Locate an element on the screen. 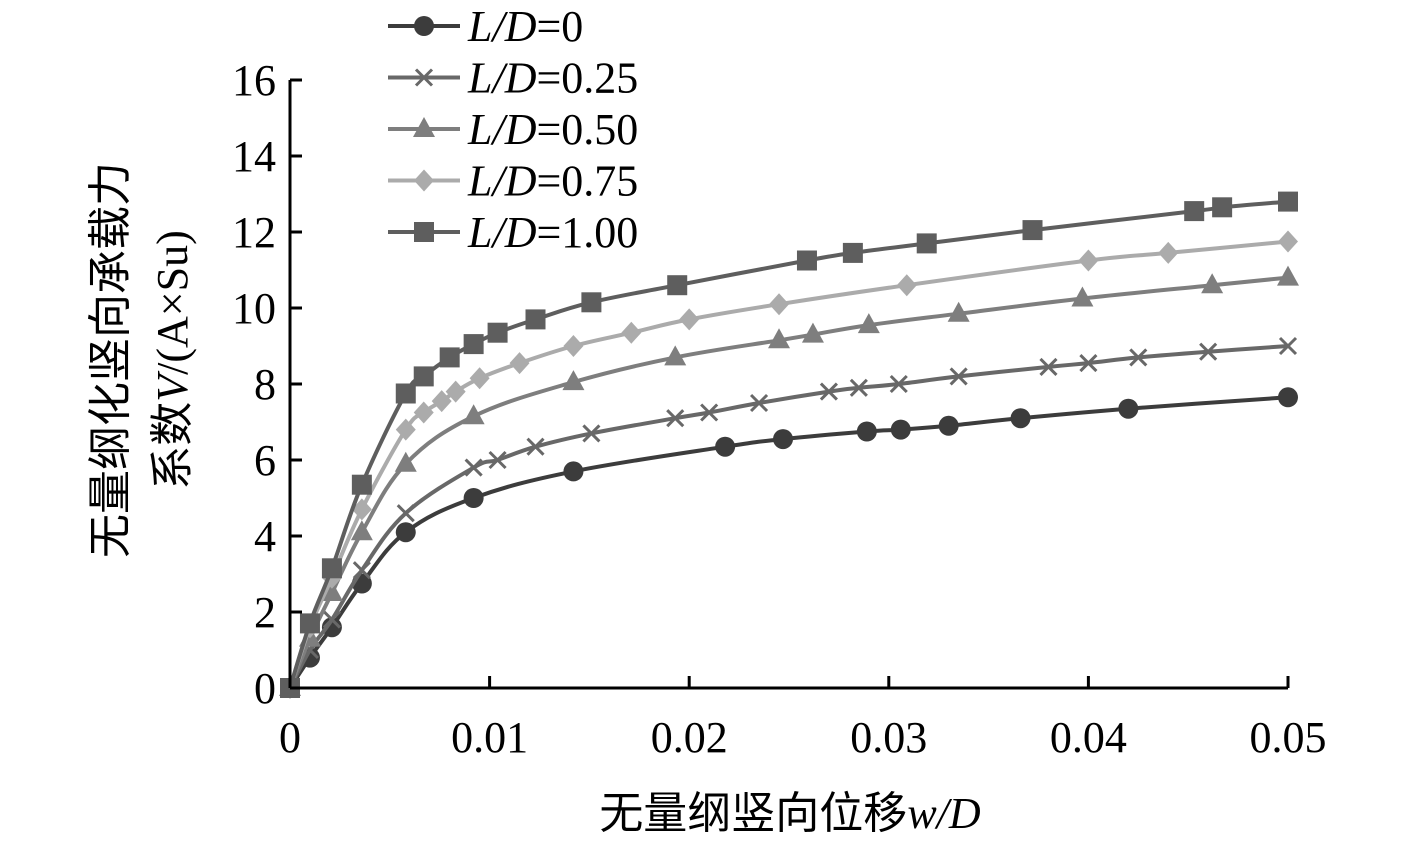 The height and width of the screenshot is (845, 1417). y-tick-label: 16 is located at coordinates (254, 80).